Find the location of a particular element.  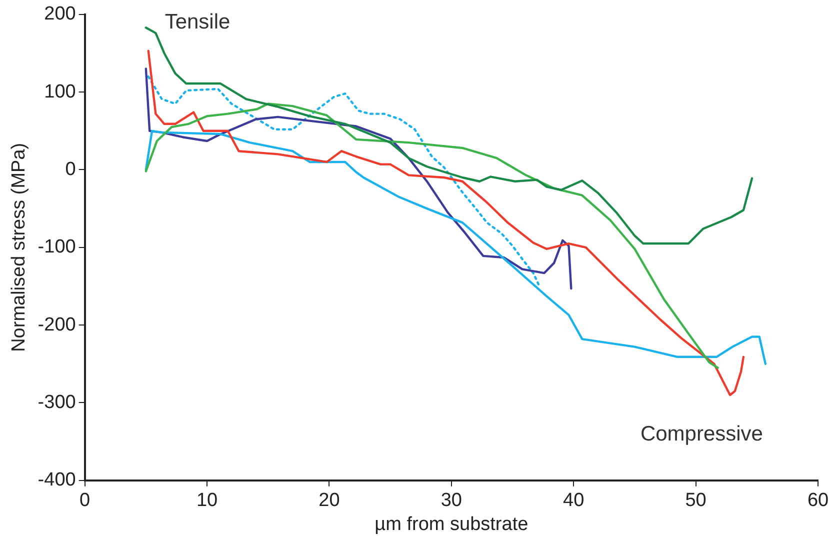

x-tick-label: 30 is located at coordinates (451, 501).